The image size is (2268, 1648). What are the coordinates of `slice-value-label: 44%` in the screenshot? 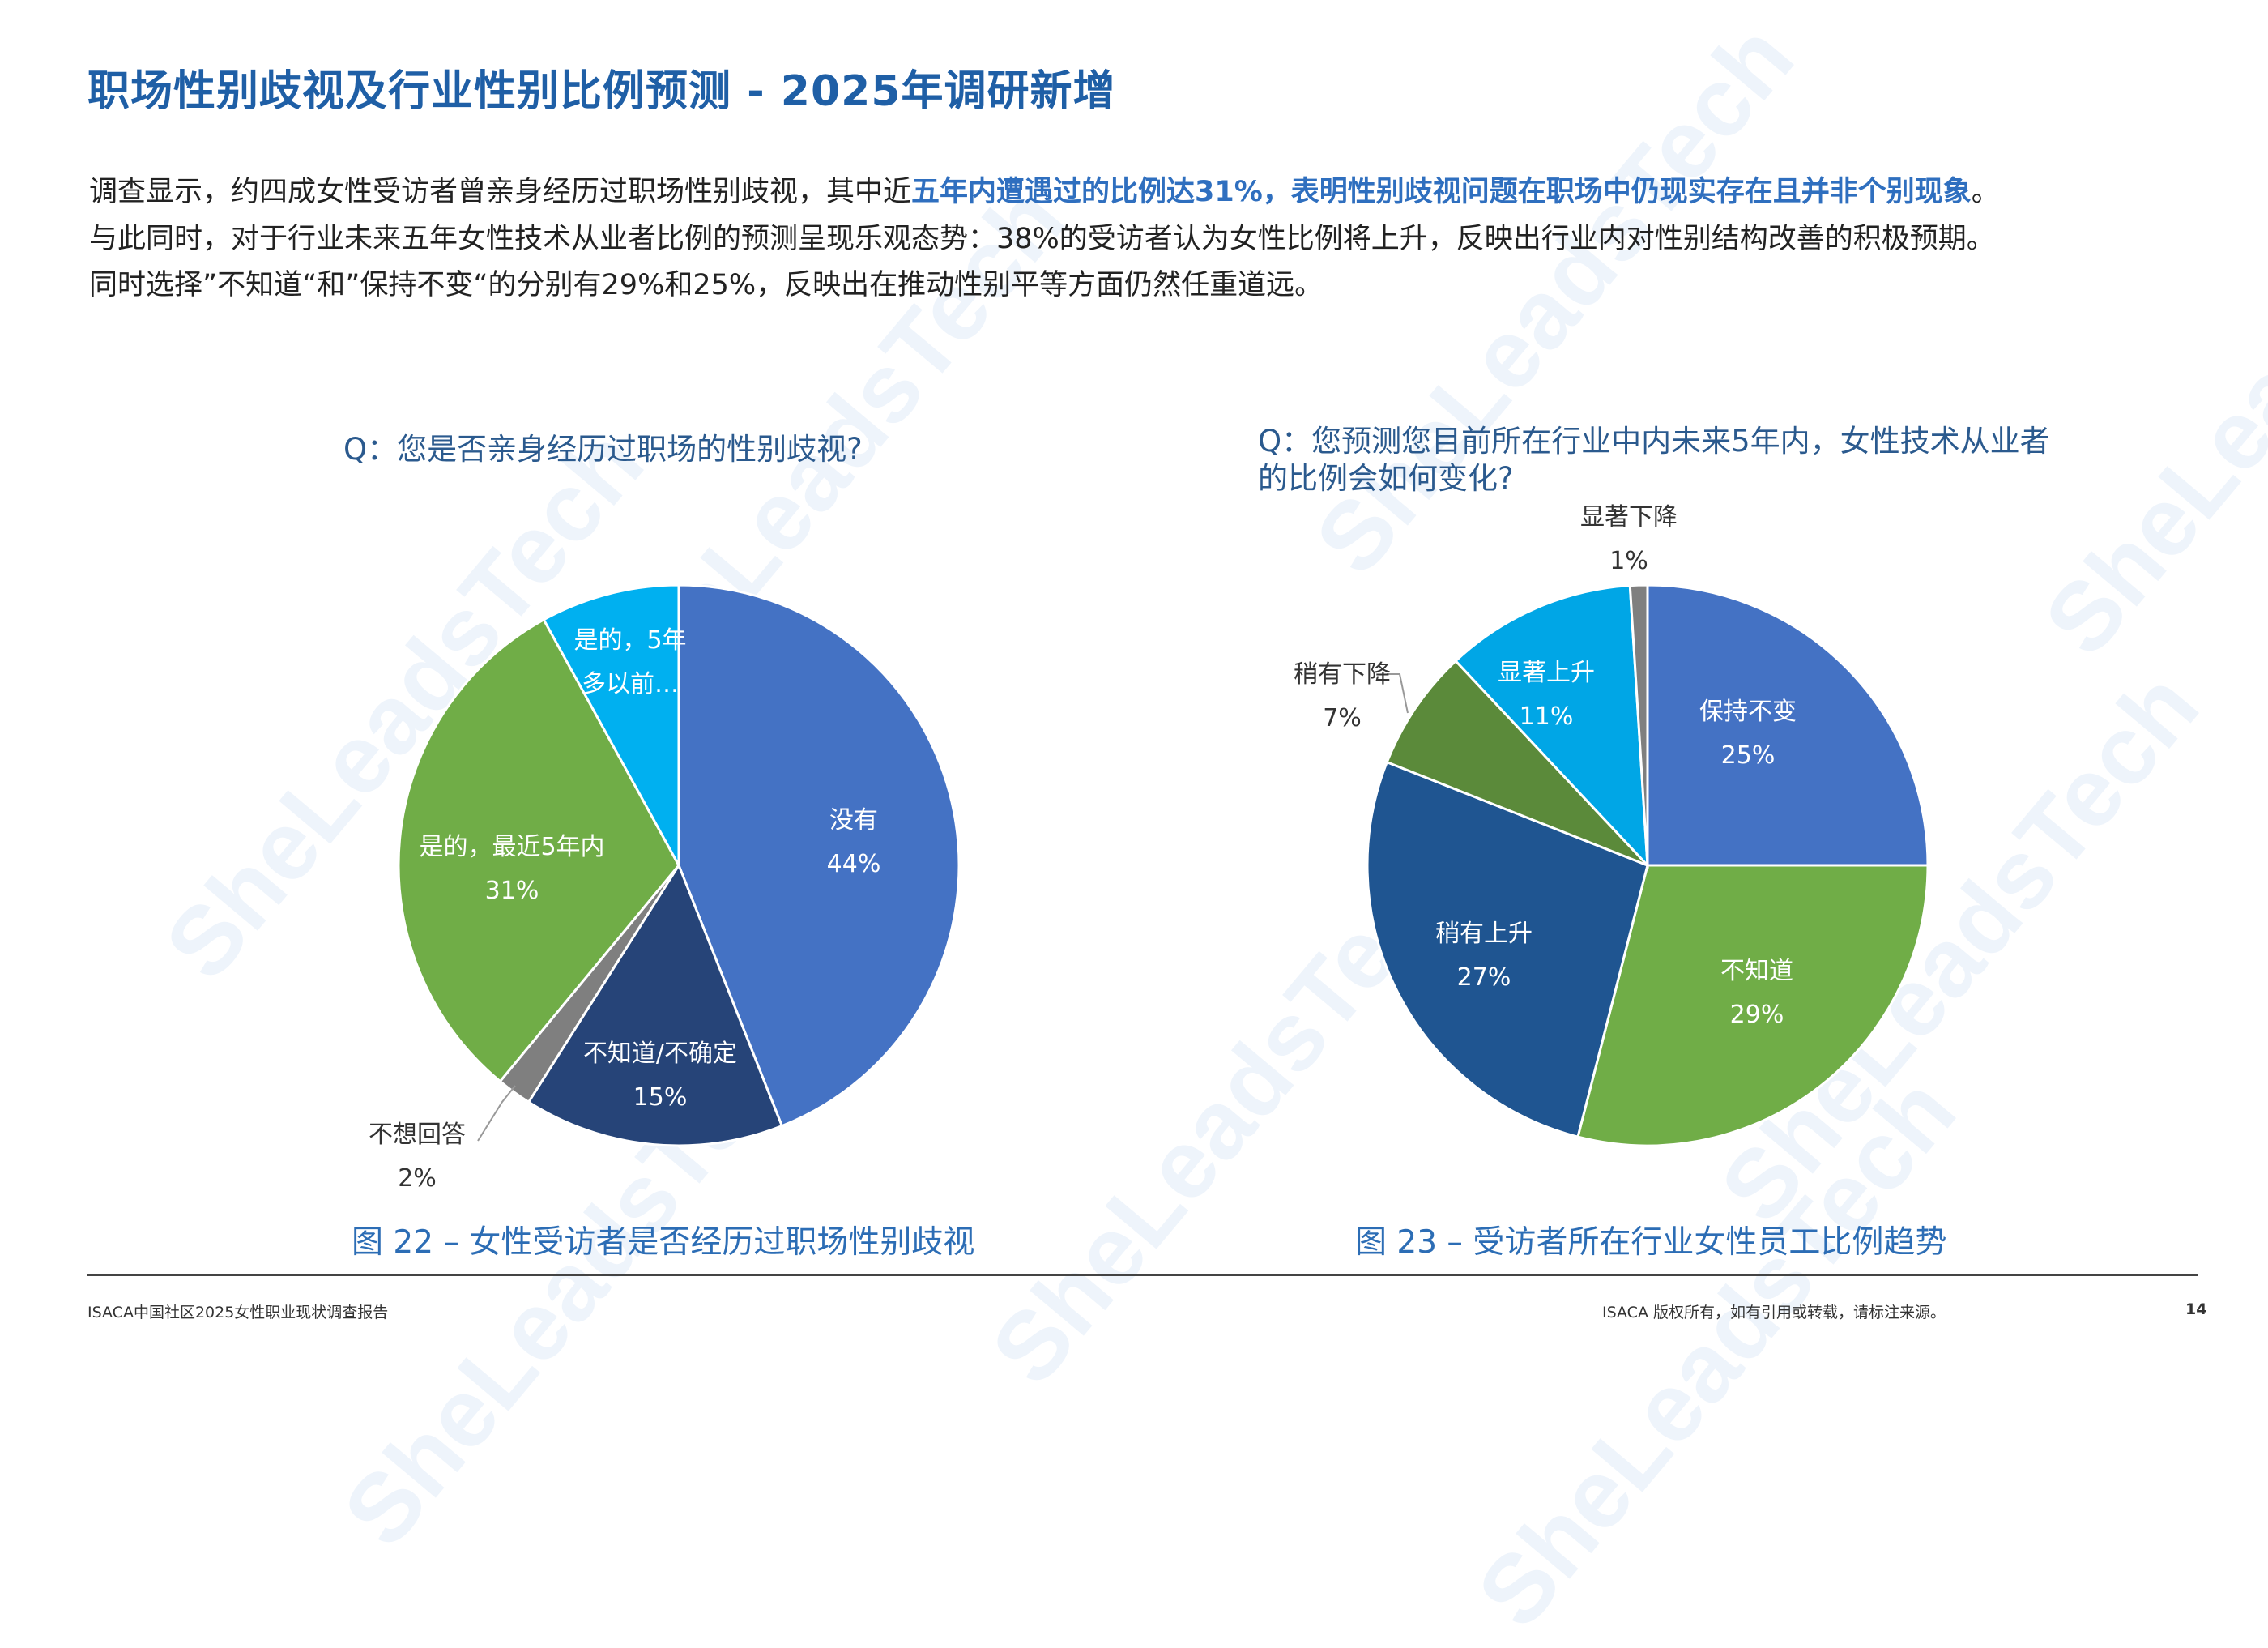 It's located at (854, 864).